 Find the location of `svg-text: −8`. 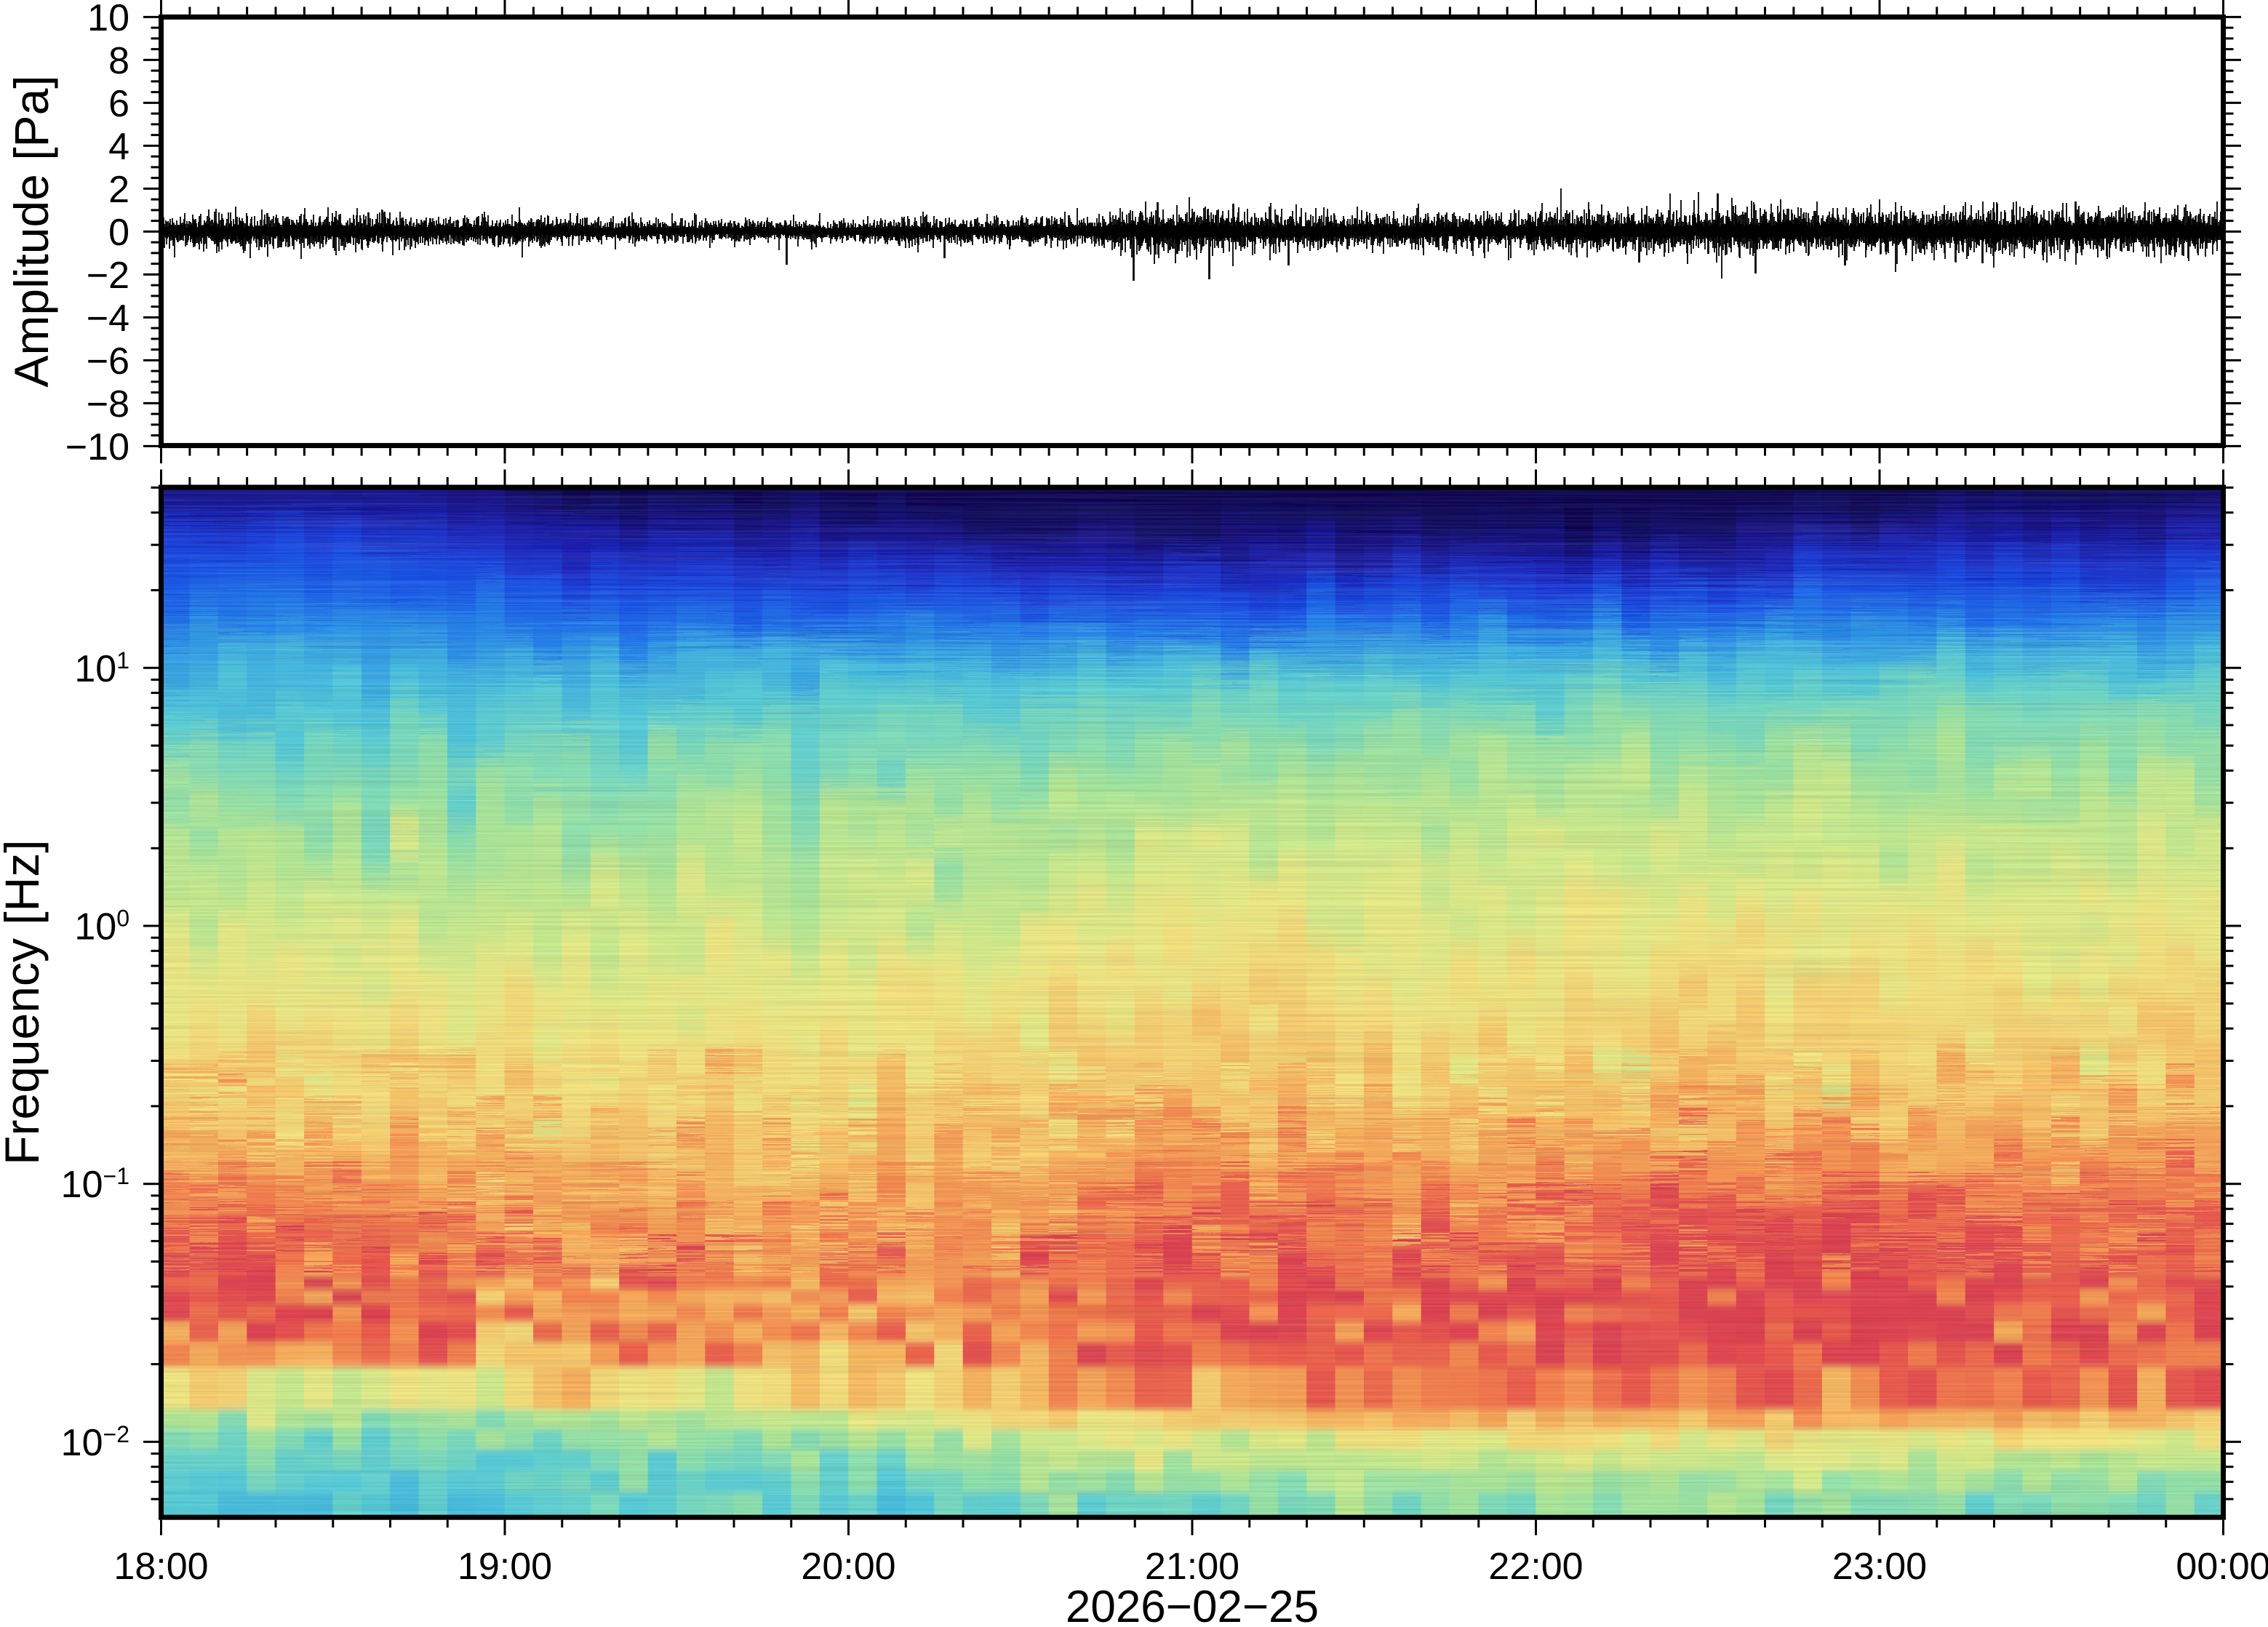

svg-text: −8 is located at coordinates (108, 404).